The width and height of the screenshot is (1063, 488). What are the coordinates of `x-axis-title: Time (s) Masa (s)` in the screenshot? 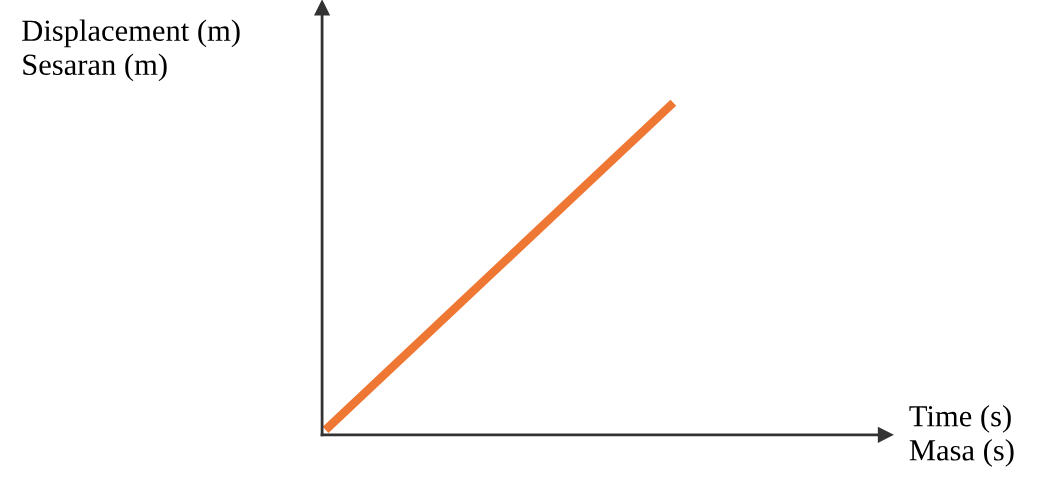 It's located at (961, 436).